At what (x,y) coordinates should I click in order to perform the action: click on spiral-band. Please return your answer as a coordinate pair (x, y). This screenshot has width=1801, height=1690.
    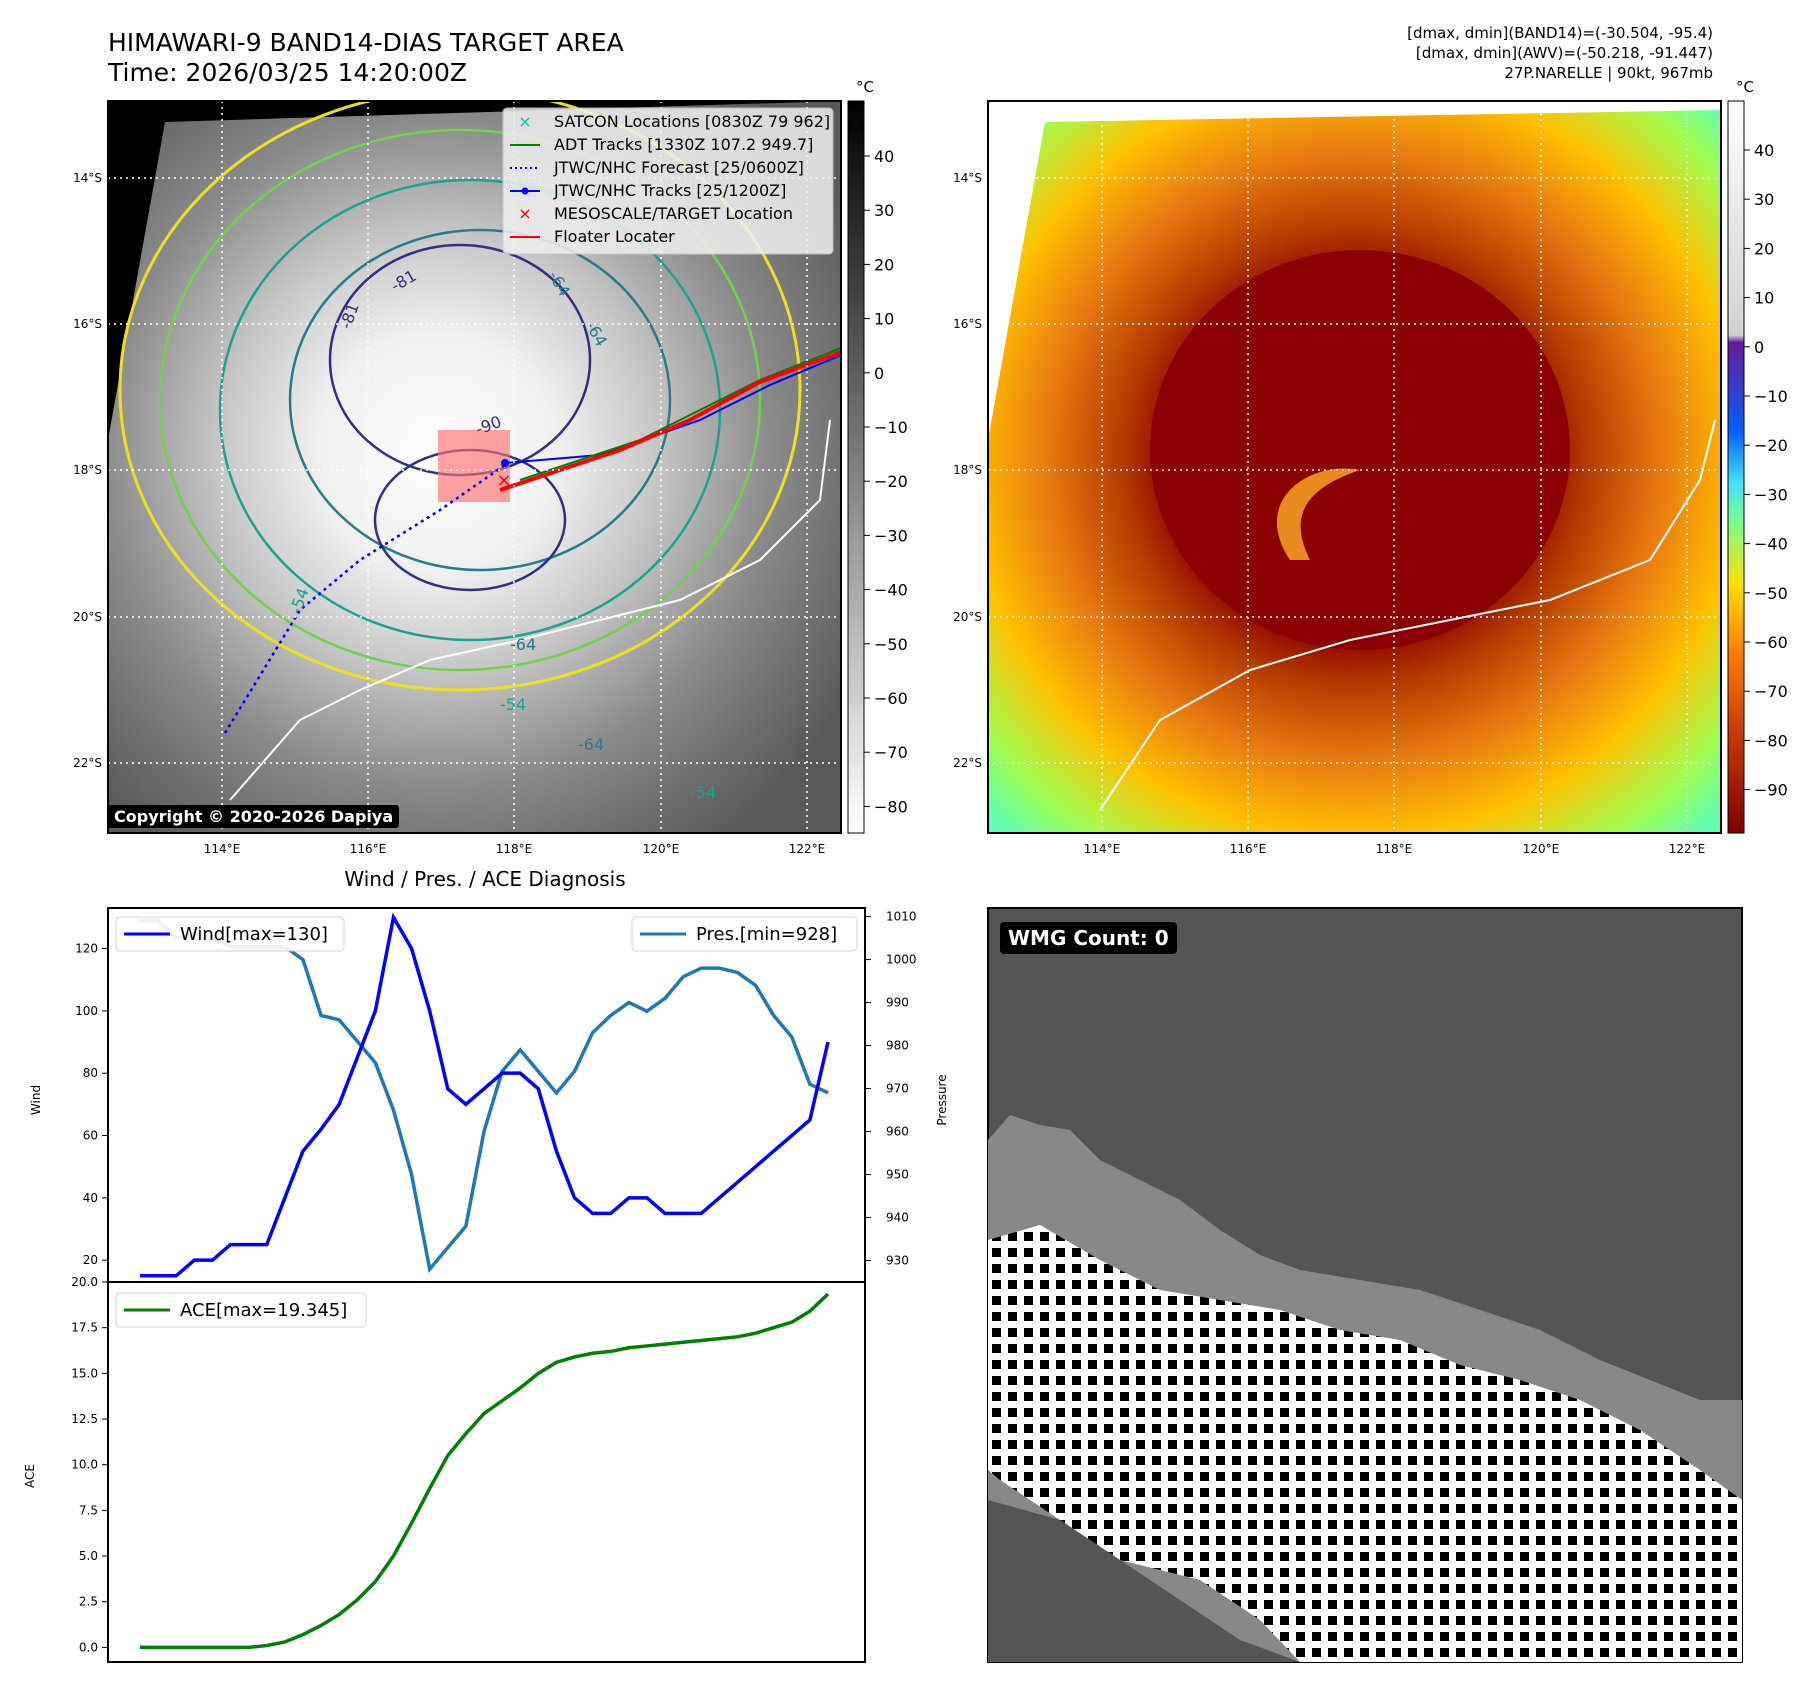
    Looking at the image, I should click on (1318, 514).